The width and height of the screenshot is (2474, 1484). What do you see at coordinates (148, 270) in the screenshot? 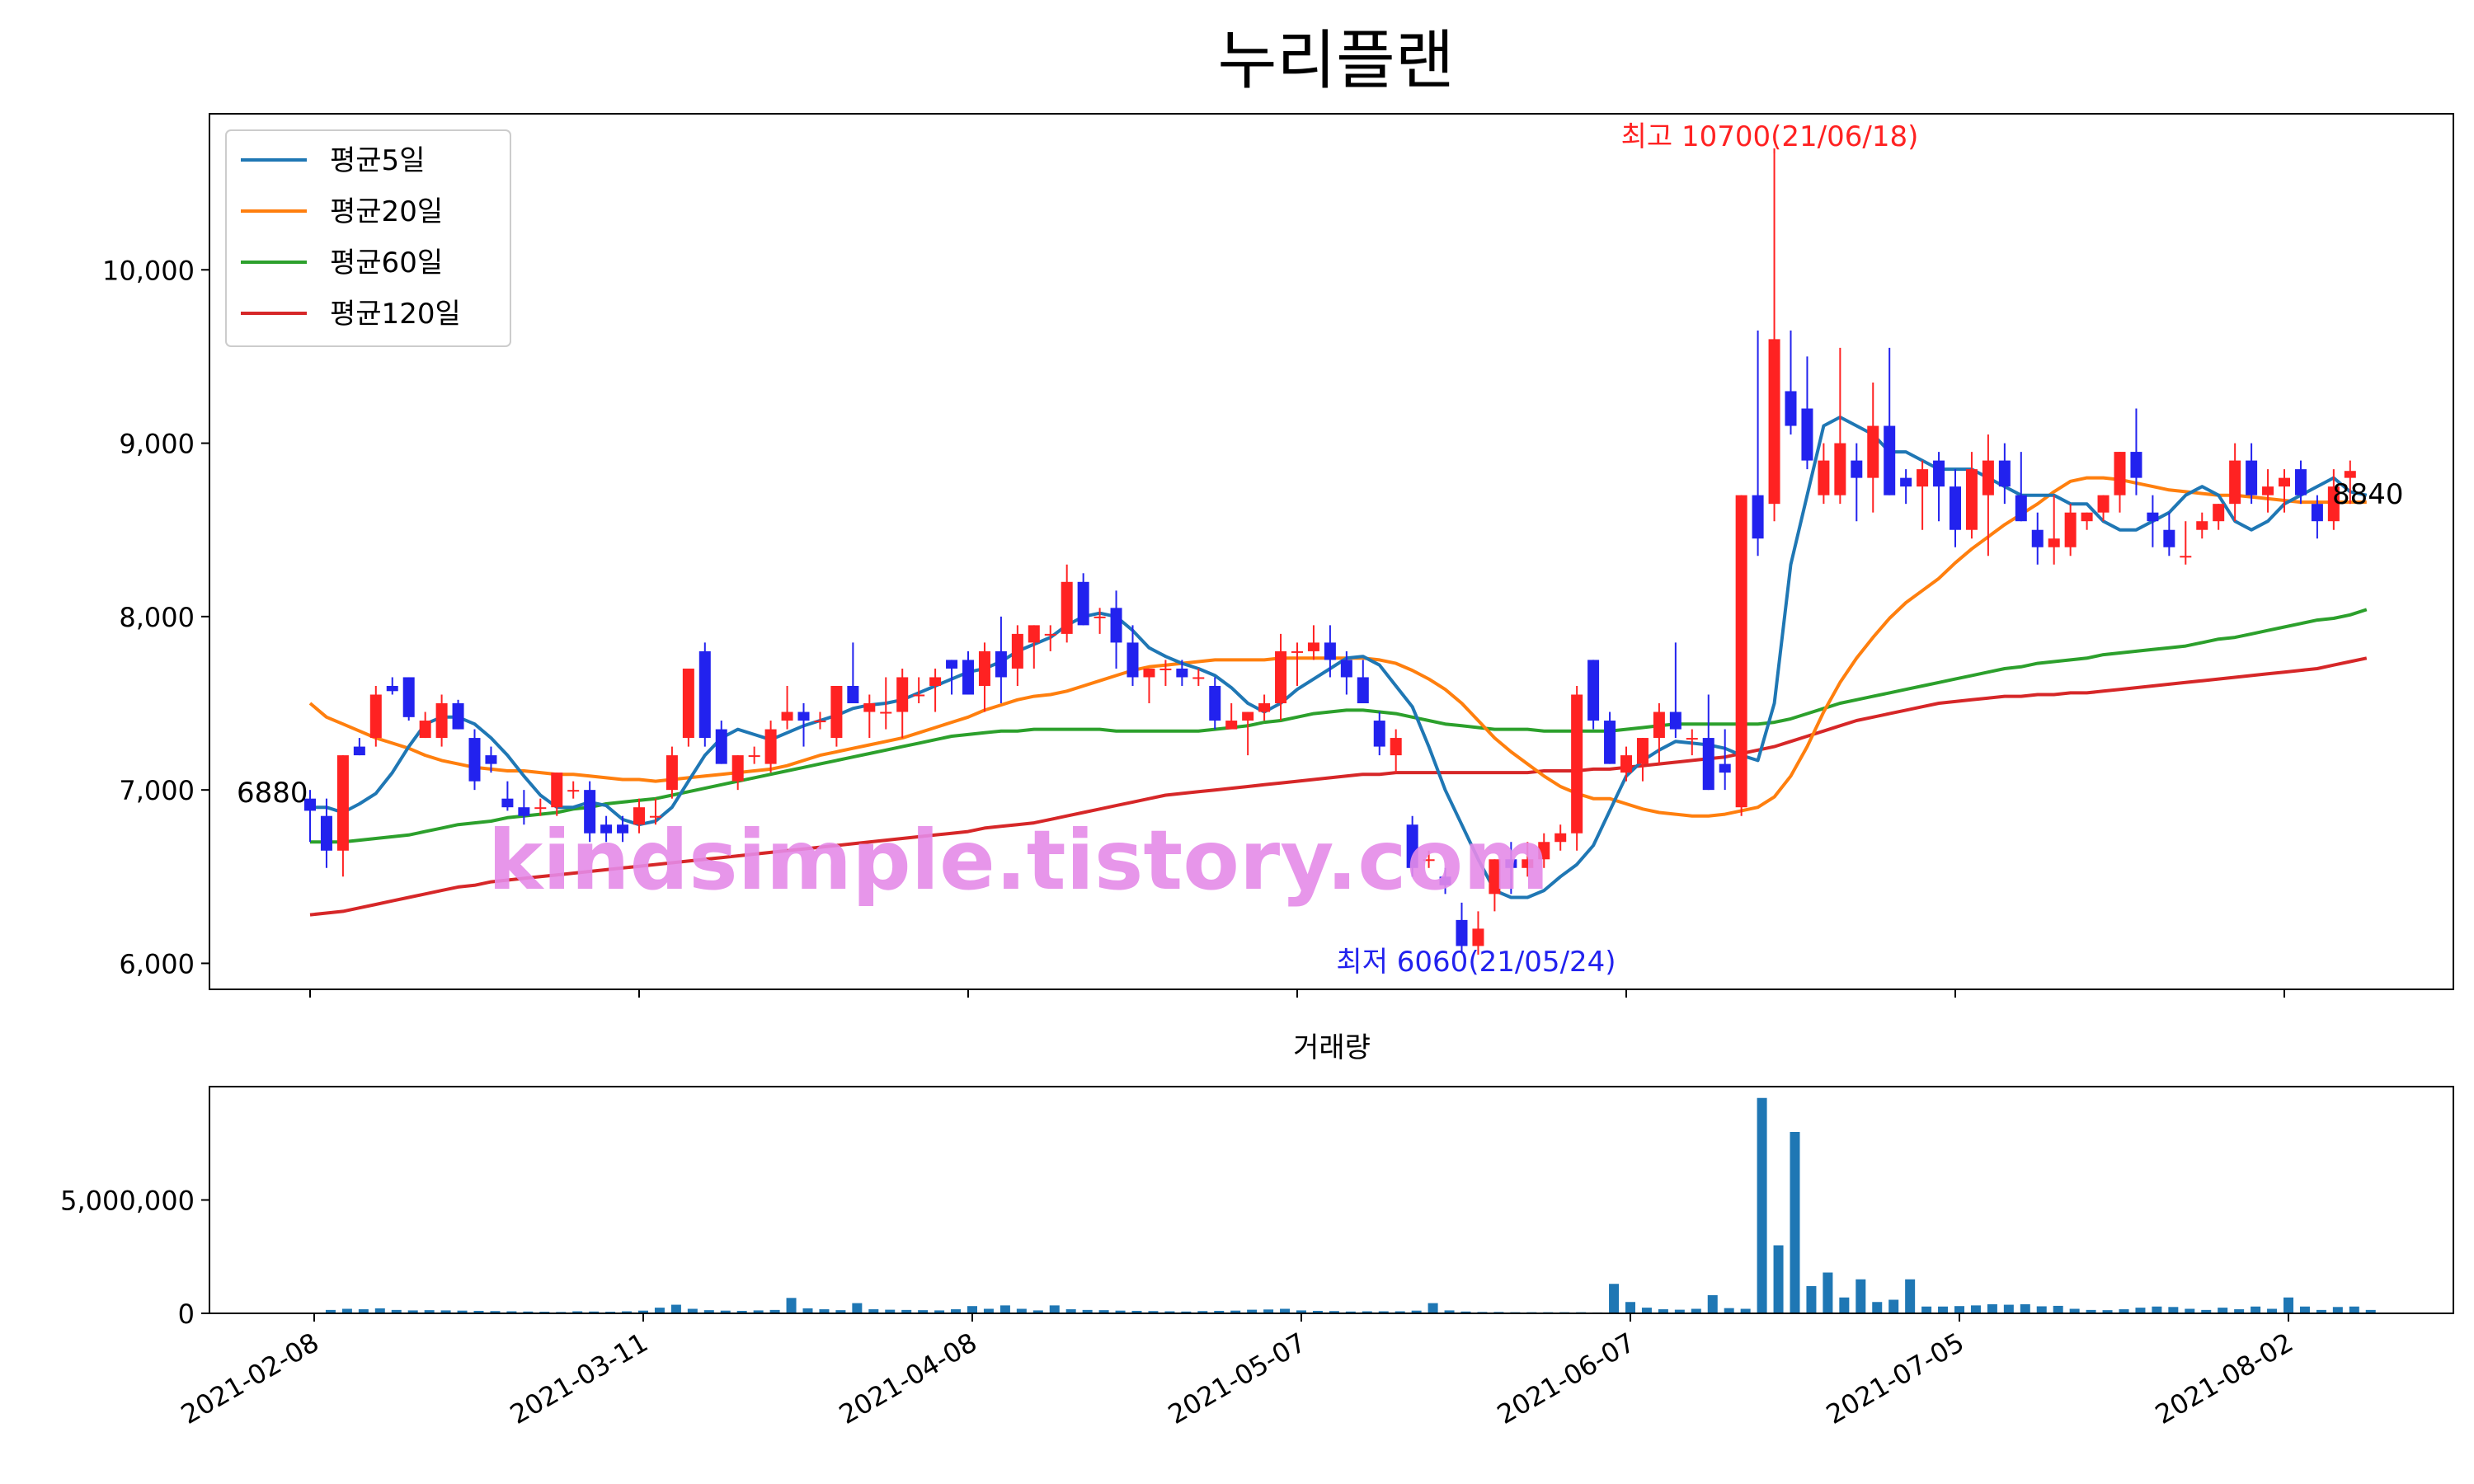
I see `price-y-tick-label: 10,000` at bounding box center [148, 270].